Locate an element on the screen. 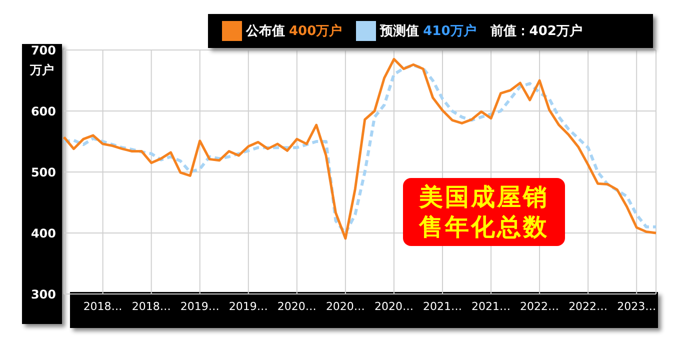  legend-label: 预测值 is located at coordinates (400, 31).